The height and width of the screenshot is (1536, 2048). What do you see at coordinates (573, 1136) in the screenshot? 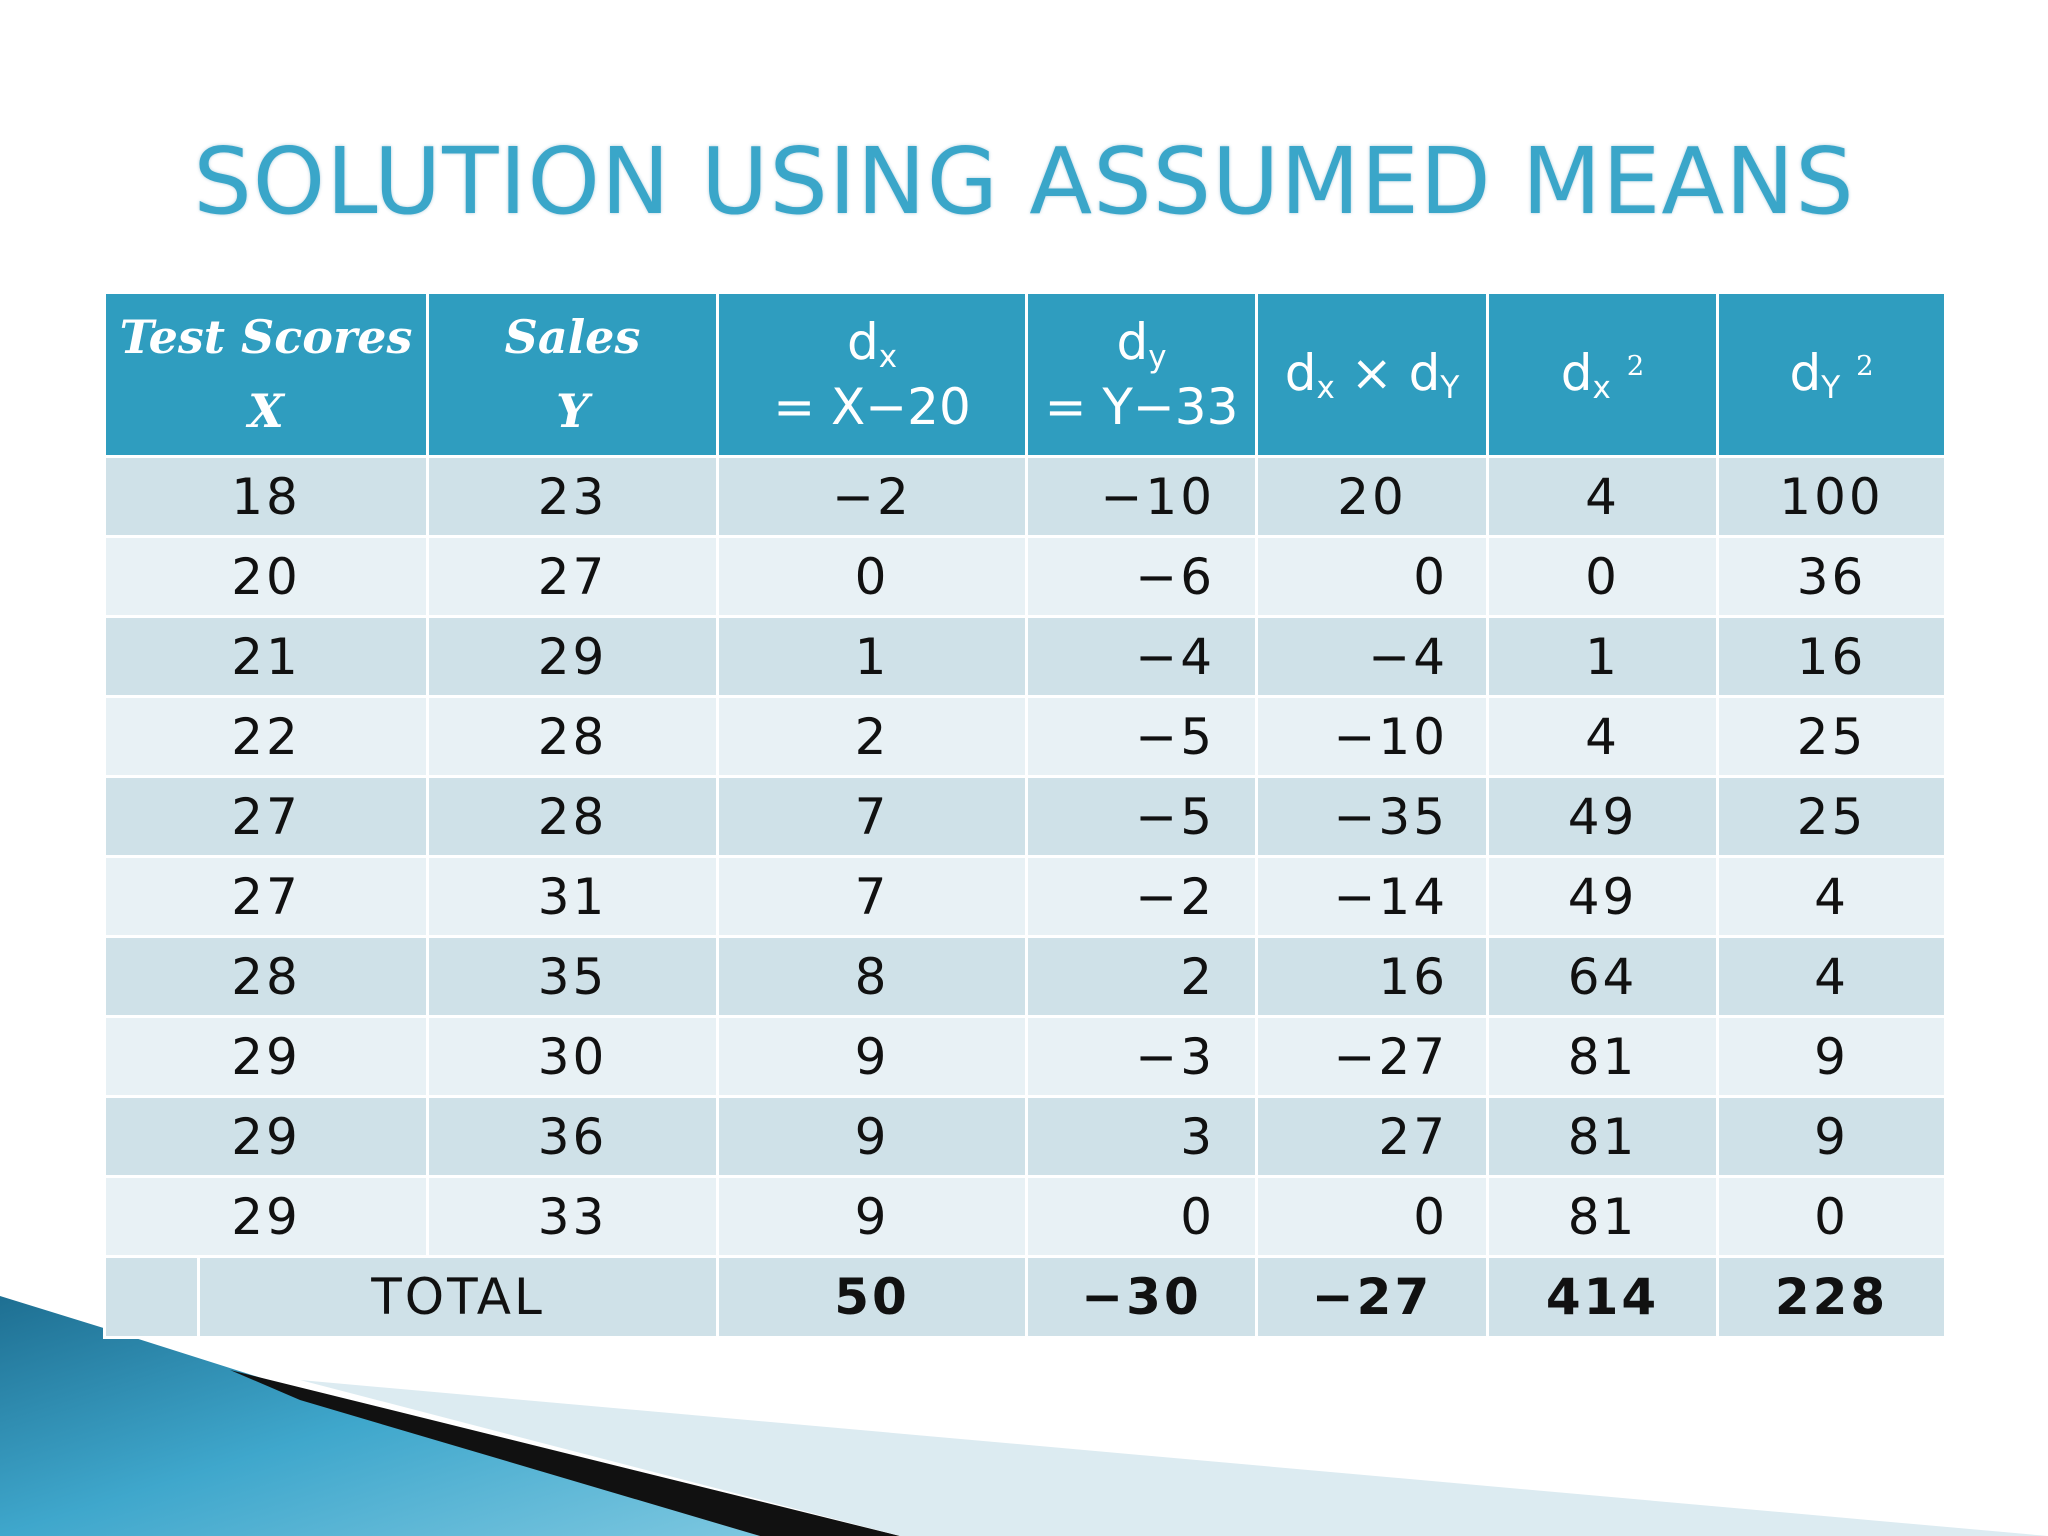
I see `cell-y: 36` at bounding box center [573, 1136].